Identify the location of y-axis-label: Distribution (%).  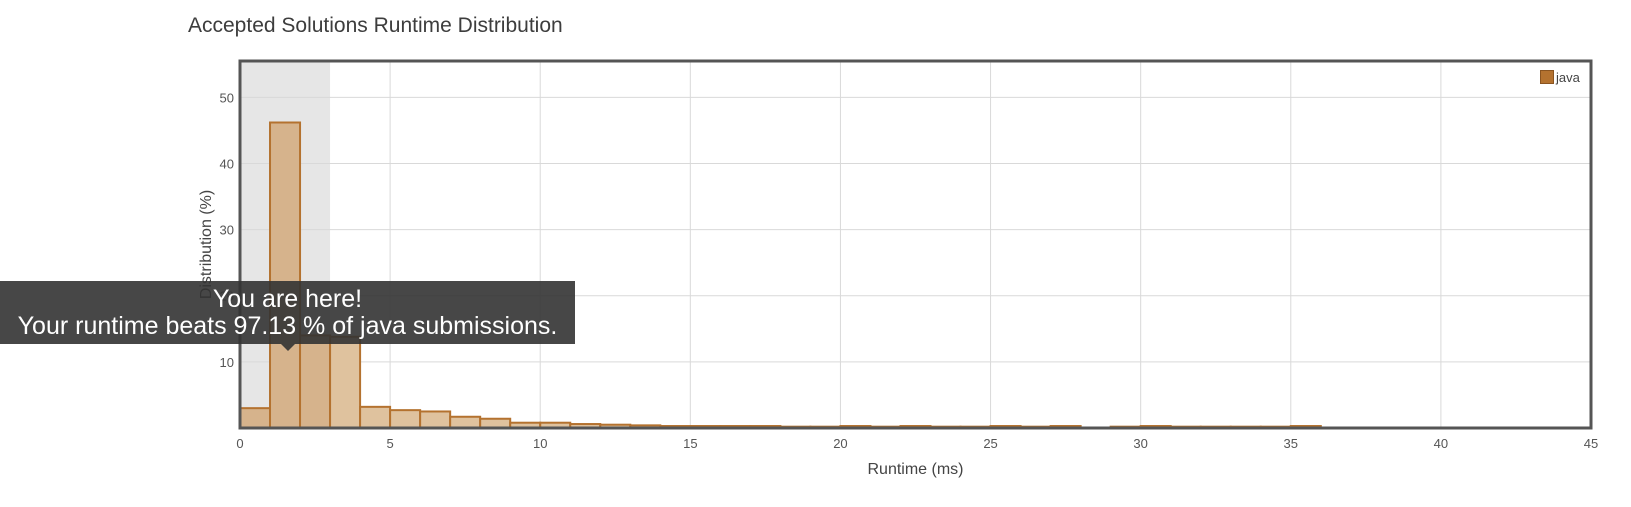
(206, 244).